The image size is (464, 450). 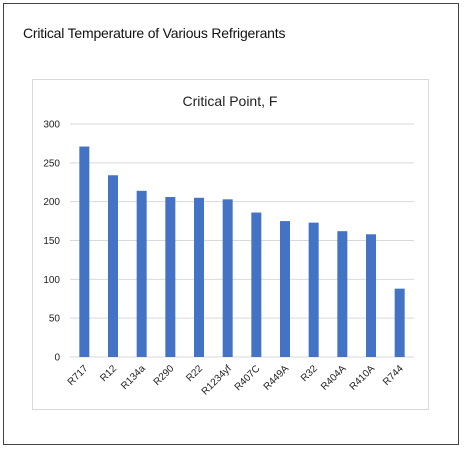 I want to click on x-tick-label: R717, so click(x=78, y=375).